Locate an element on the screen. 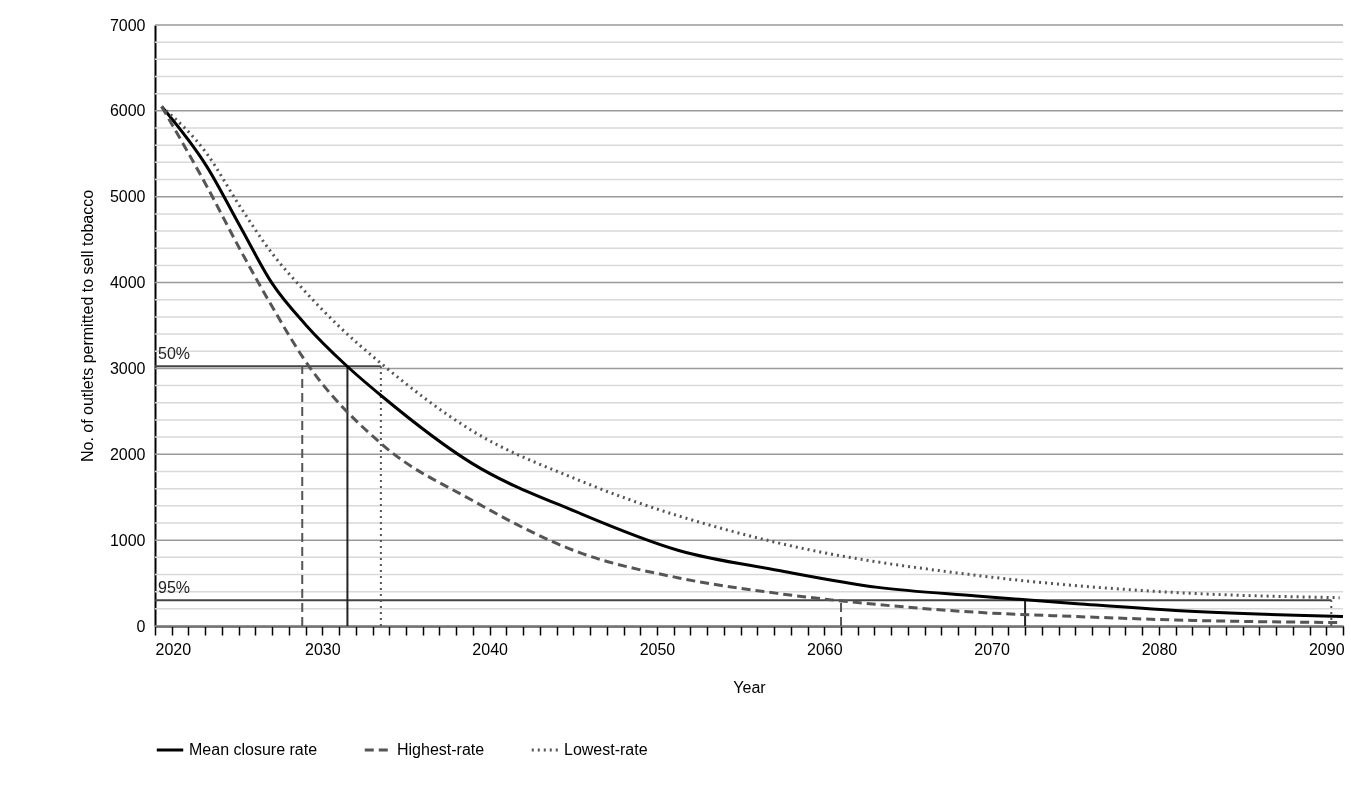 The image size is (1351, 791). x-tick-label: 2090 is located at coordinates (1326, 649).